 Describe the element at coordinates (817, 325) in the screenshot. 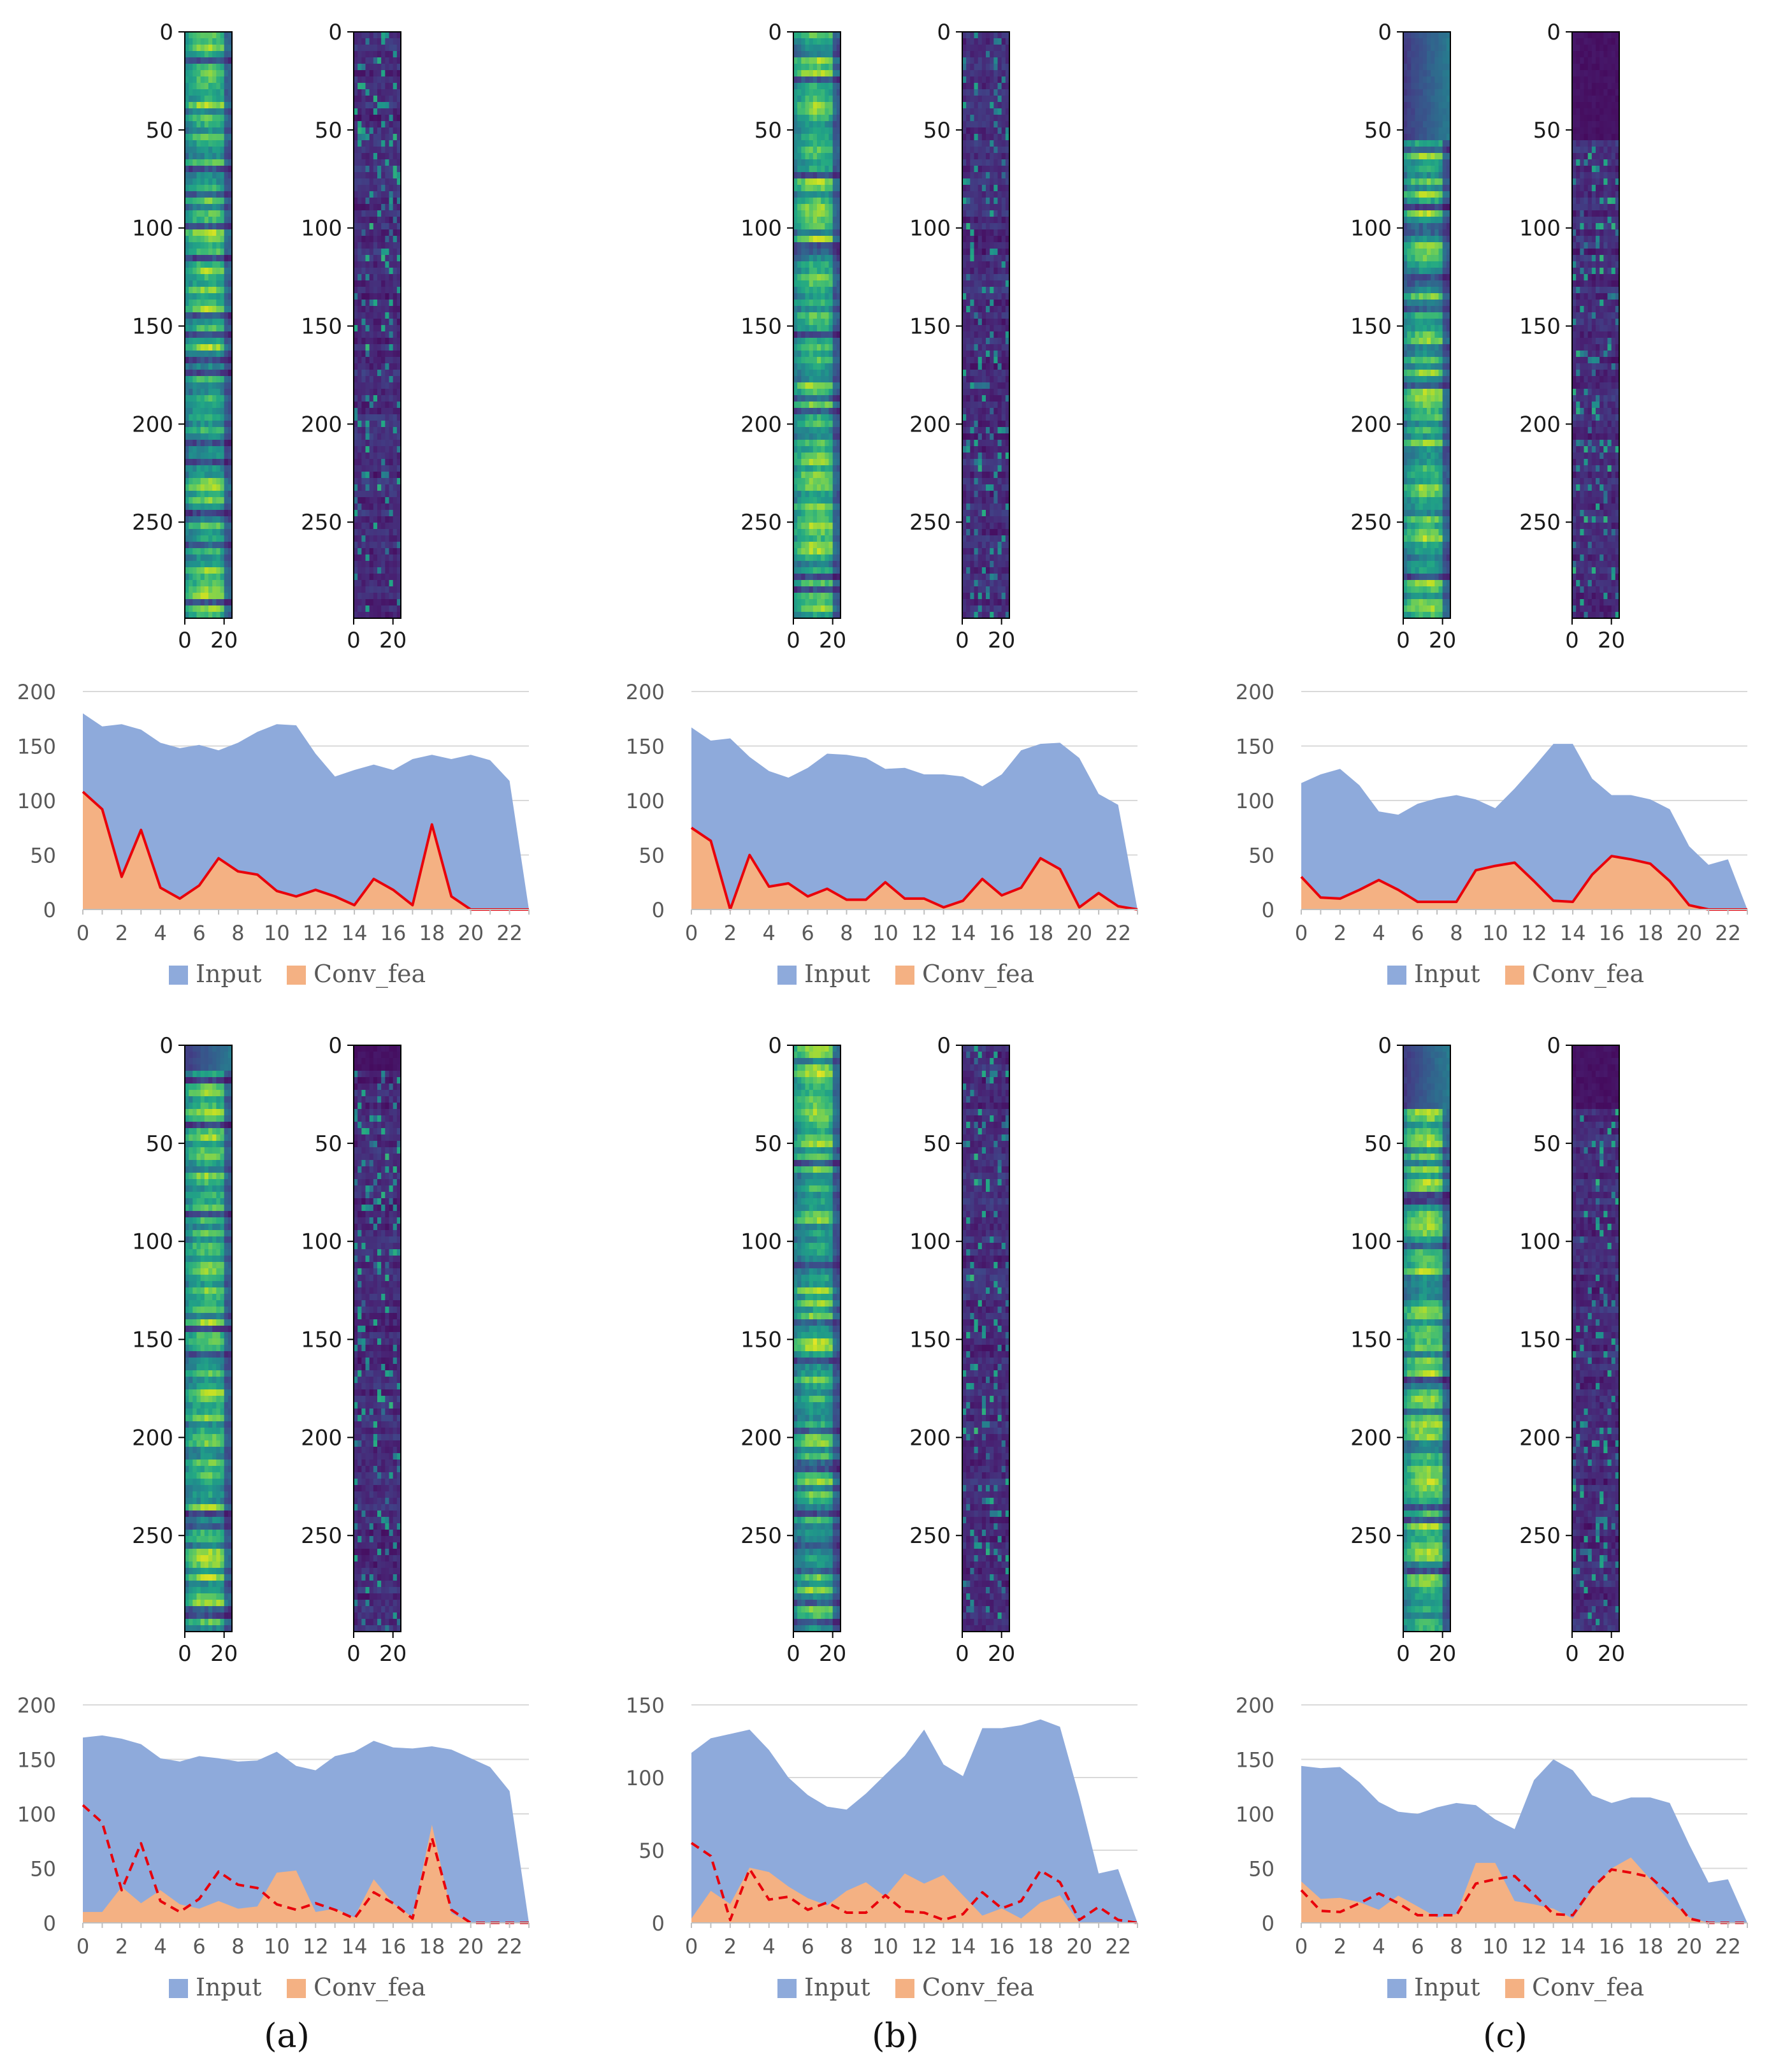

I see `heatmap-frame` at that location.